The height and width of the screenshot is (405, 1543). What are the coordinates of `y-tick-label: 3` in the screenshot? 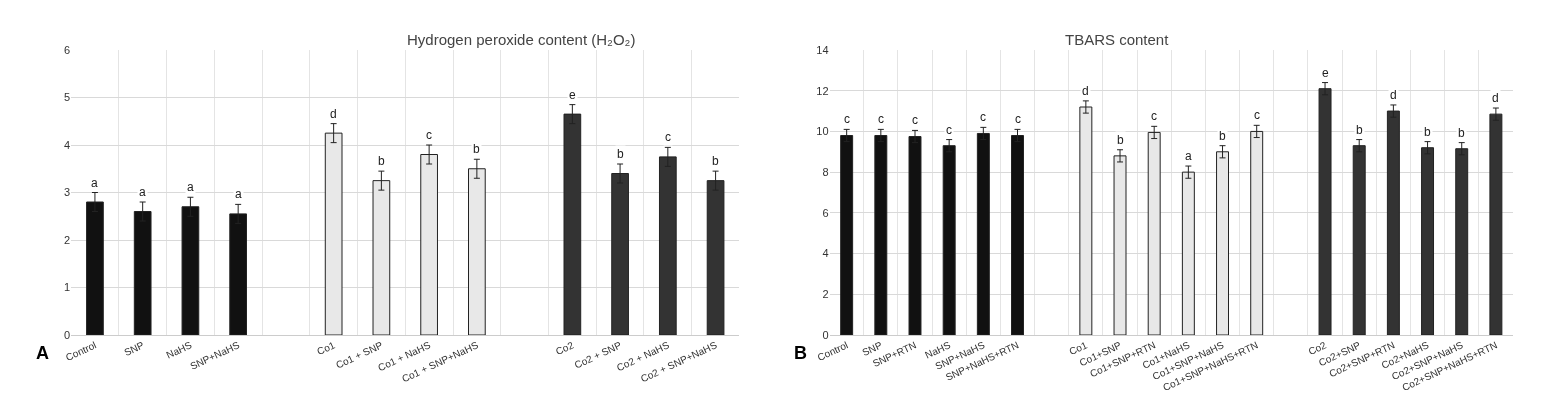 It's located at (67, 192).